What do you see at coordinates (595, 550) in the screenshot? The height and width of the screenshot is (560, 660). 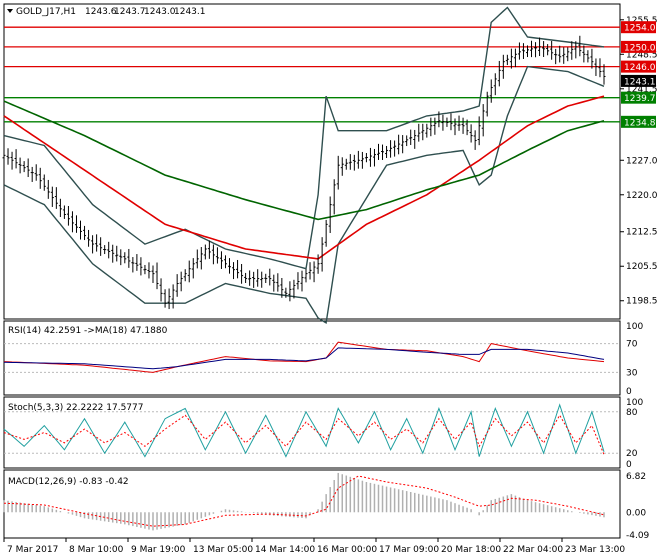 I see `time-tick-label: 23 Mar 13:00` at bounding box center [595, 550].